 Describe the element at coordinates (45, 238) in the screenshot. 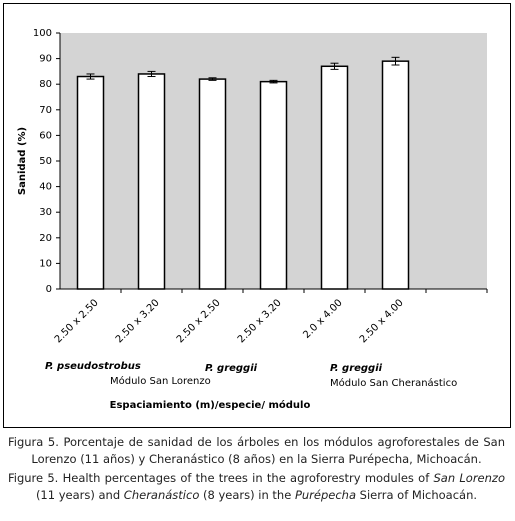

I see `y-tick-label: 20` at that location.